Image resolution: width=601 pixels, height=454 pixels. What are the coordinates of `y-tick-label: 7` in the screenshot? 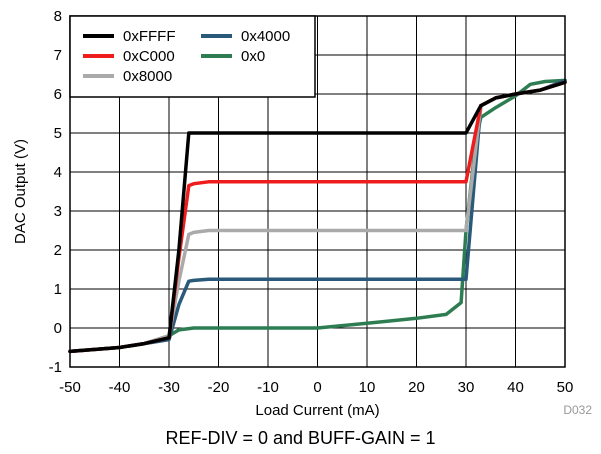 It's located at (58, 55).